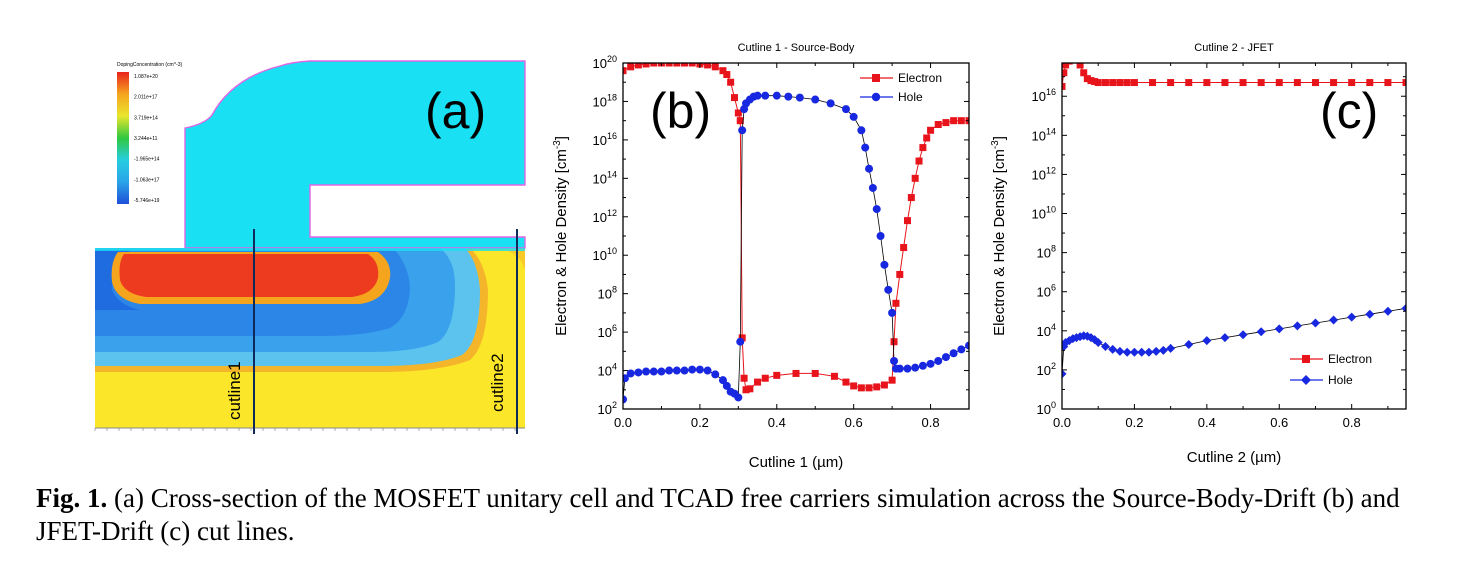 Image resolution: width=1468 pixels, height=570 pixels. Describe the element at coordinates (146, 118) in the screenshot. I see `colorbar-label: 3.719e+14` at that location.